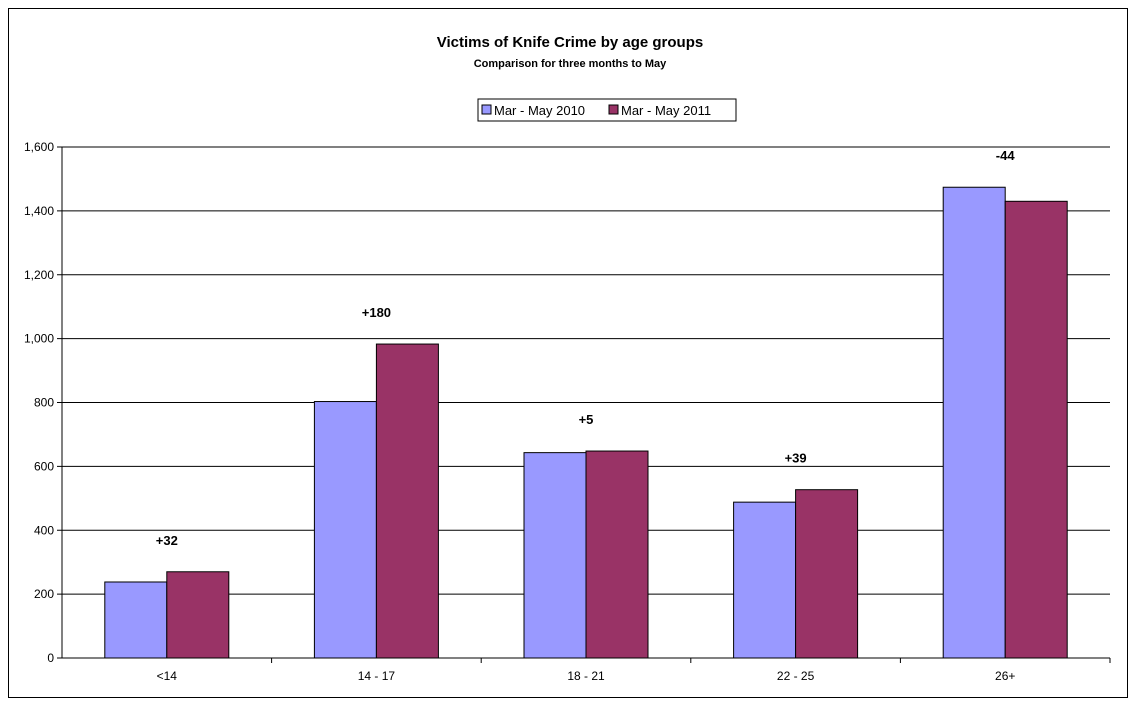 Image resolution: width=1136 pixels, height=706 pixels. Describe the element at coordinates (44, 594) in the screenshot. I see `y-tick-label: 200` at that location.